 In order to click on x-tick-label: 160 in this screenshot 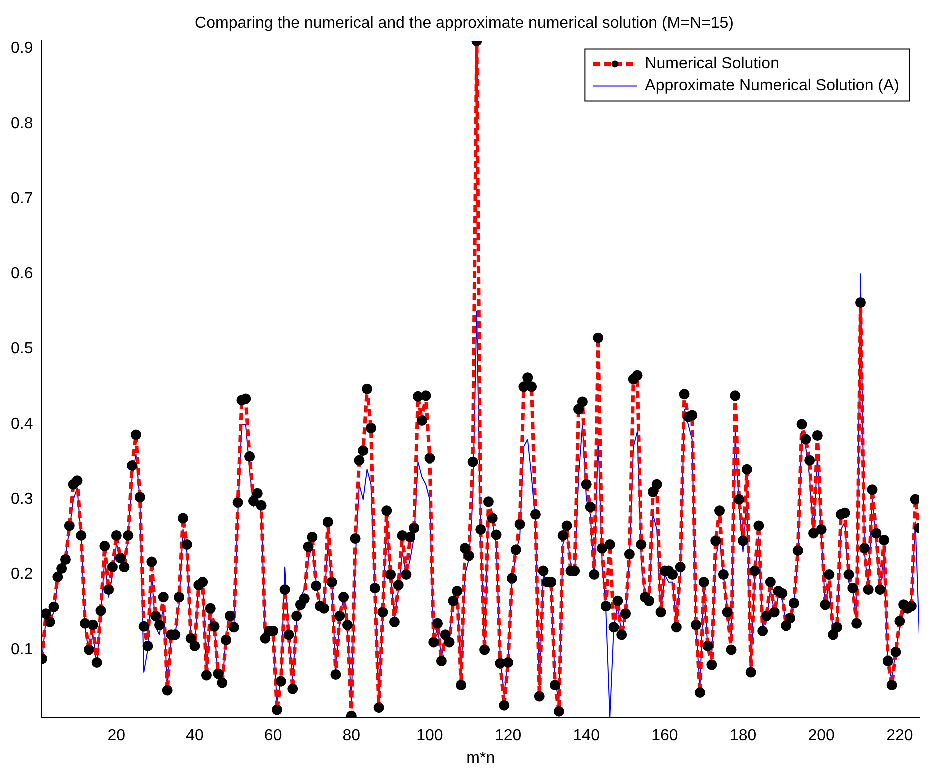, I will do `click(665, 736)`.